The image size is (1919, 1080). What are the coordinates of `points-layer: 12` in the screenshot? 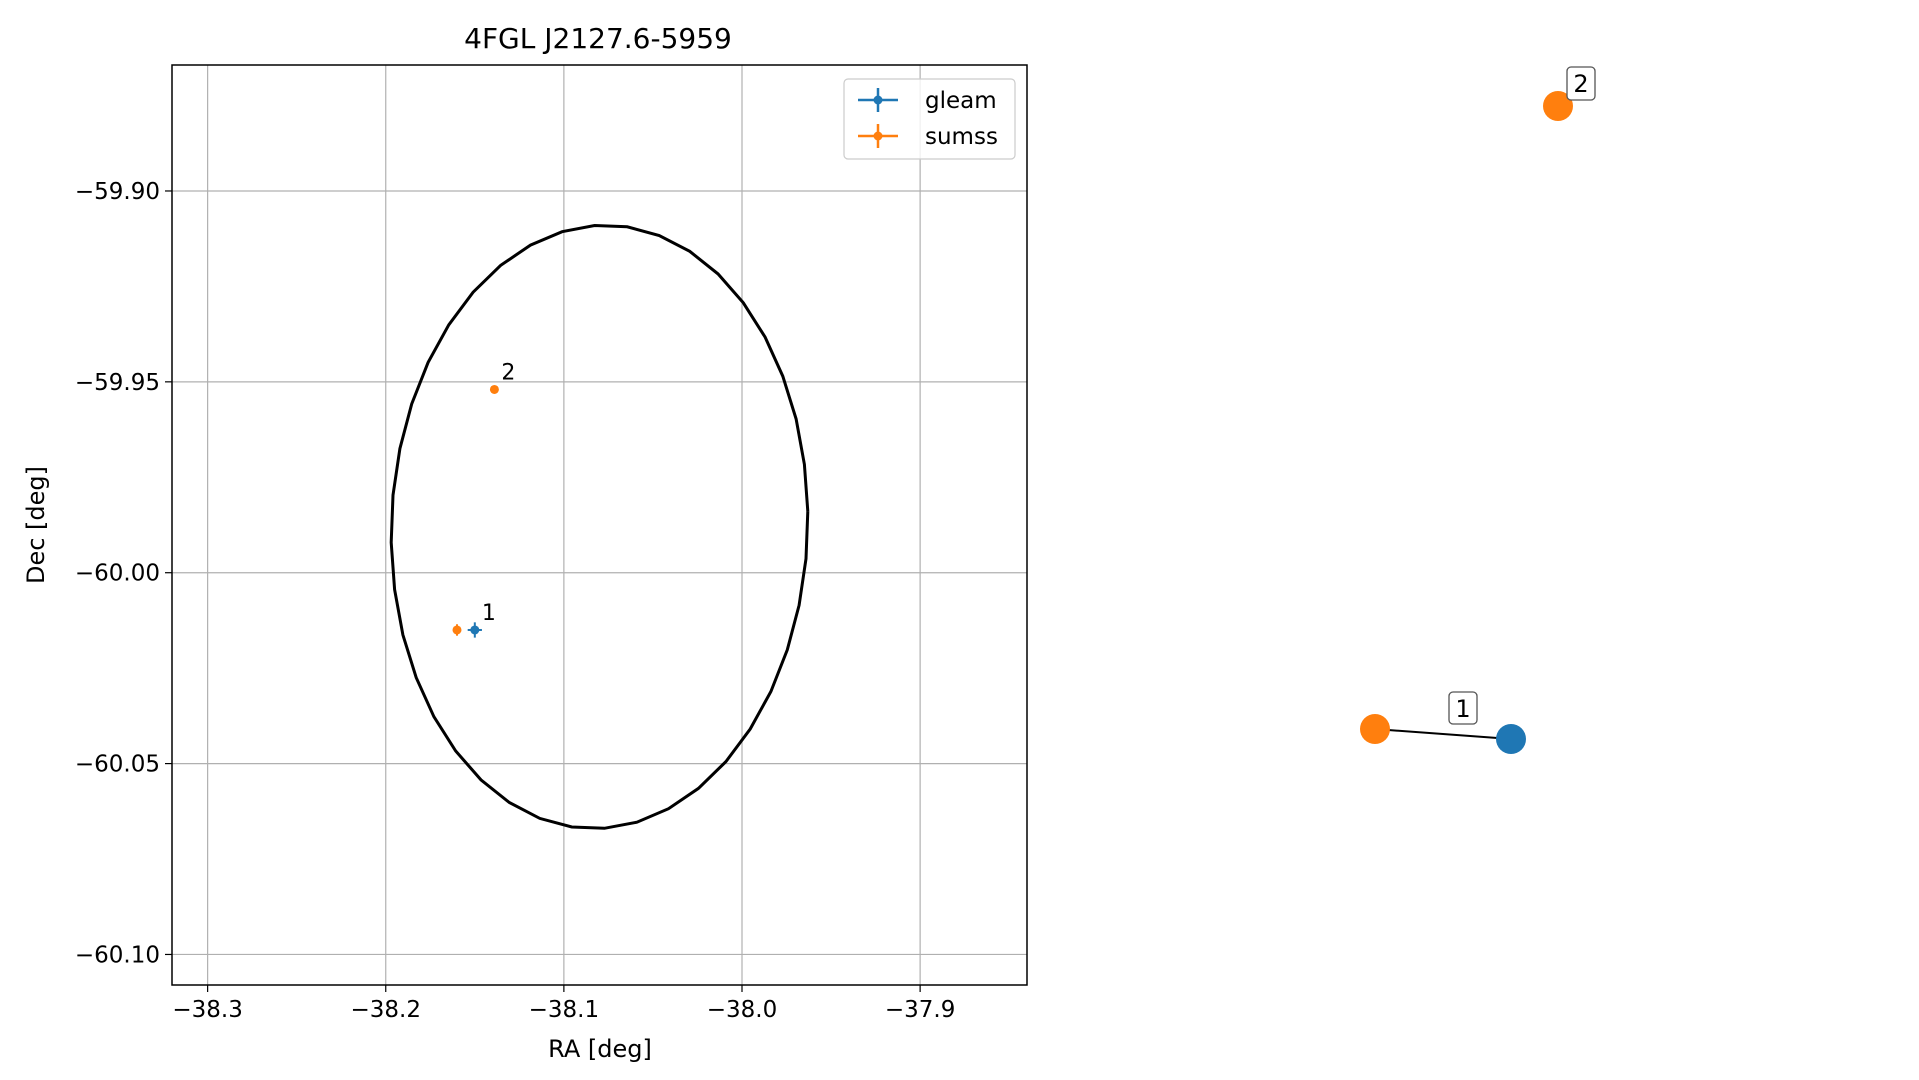 It's located at (483, 499).